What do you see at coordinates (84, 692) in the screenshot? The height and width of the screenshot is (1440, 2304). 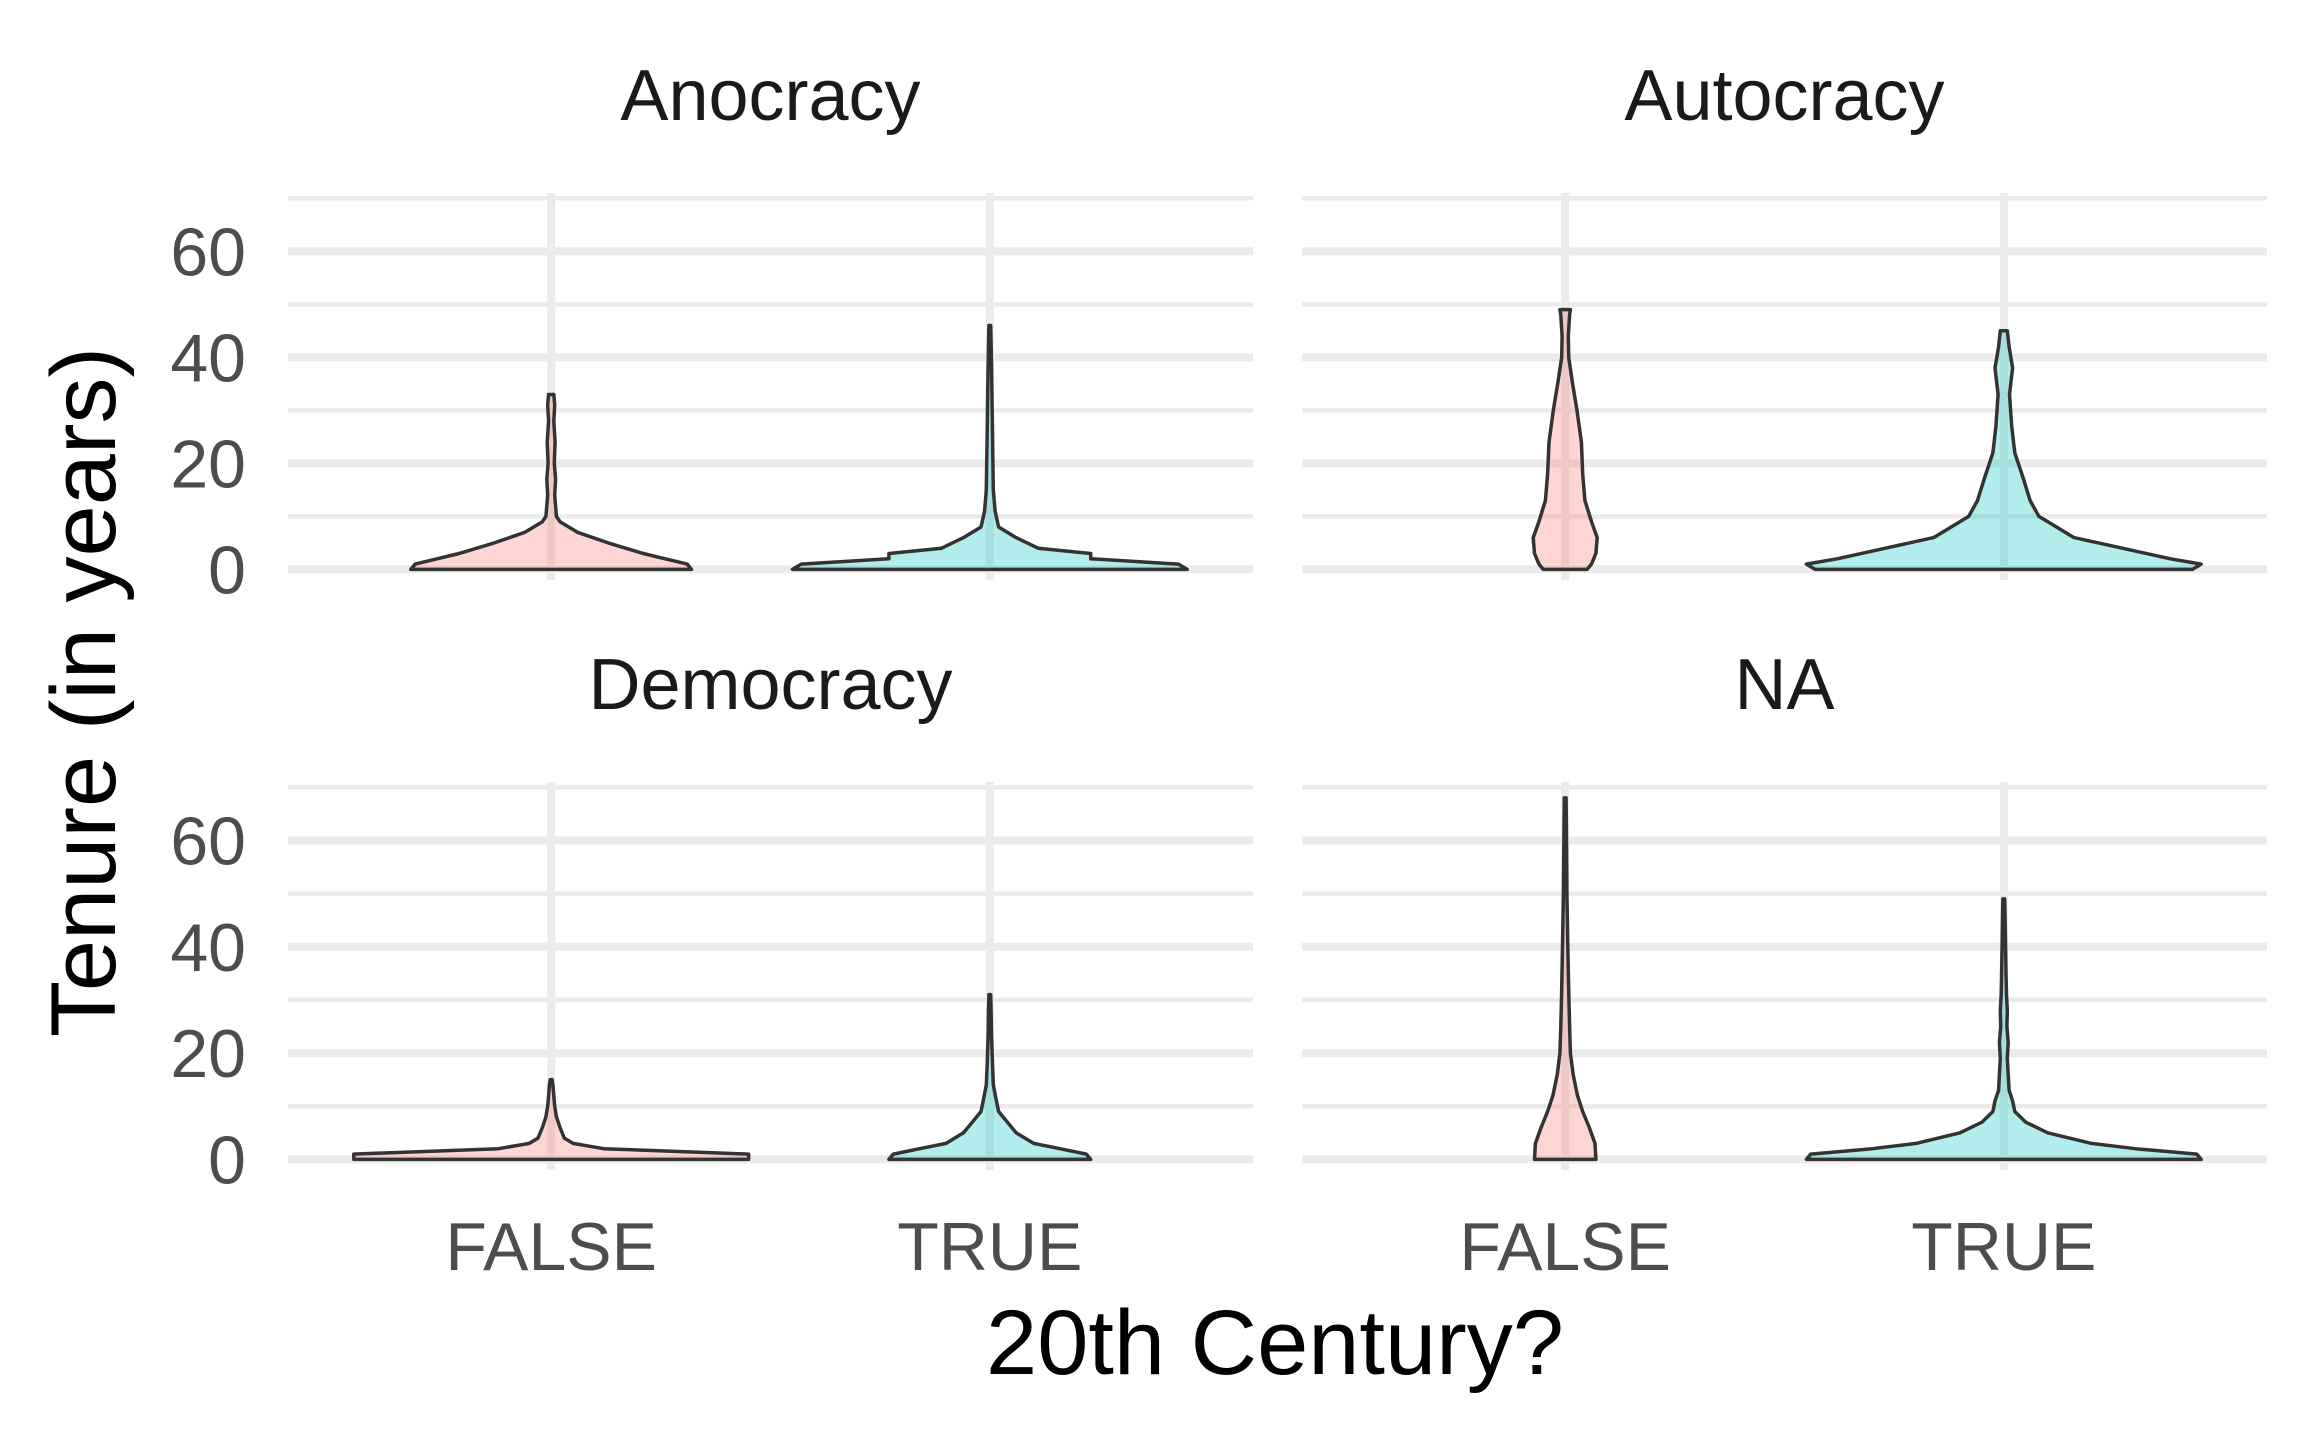 I see `y-axis-title: Tenure (in years)` at bounding box center [84, 692].